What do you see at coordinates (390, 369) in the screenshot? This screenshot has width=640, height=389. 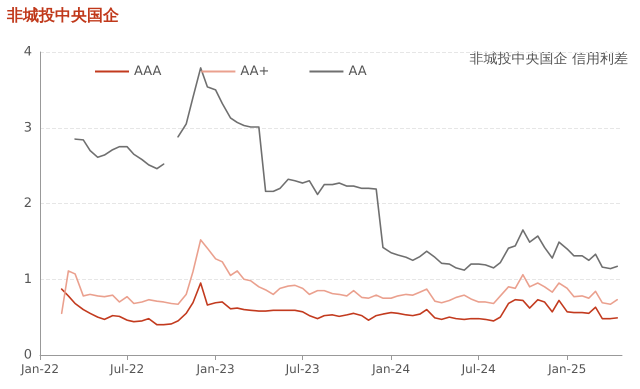 I see `x-tick-label: Jan-24` at bounding box center [390, 369].